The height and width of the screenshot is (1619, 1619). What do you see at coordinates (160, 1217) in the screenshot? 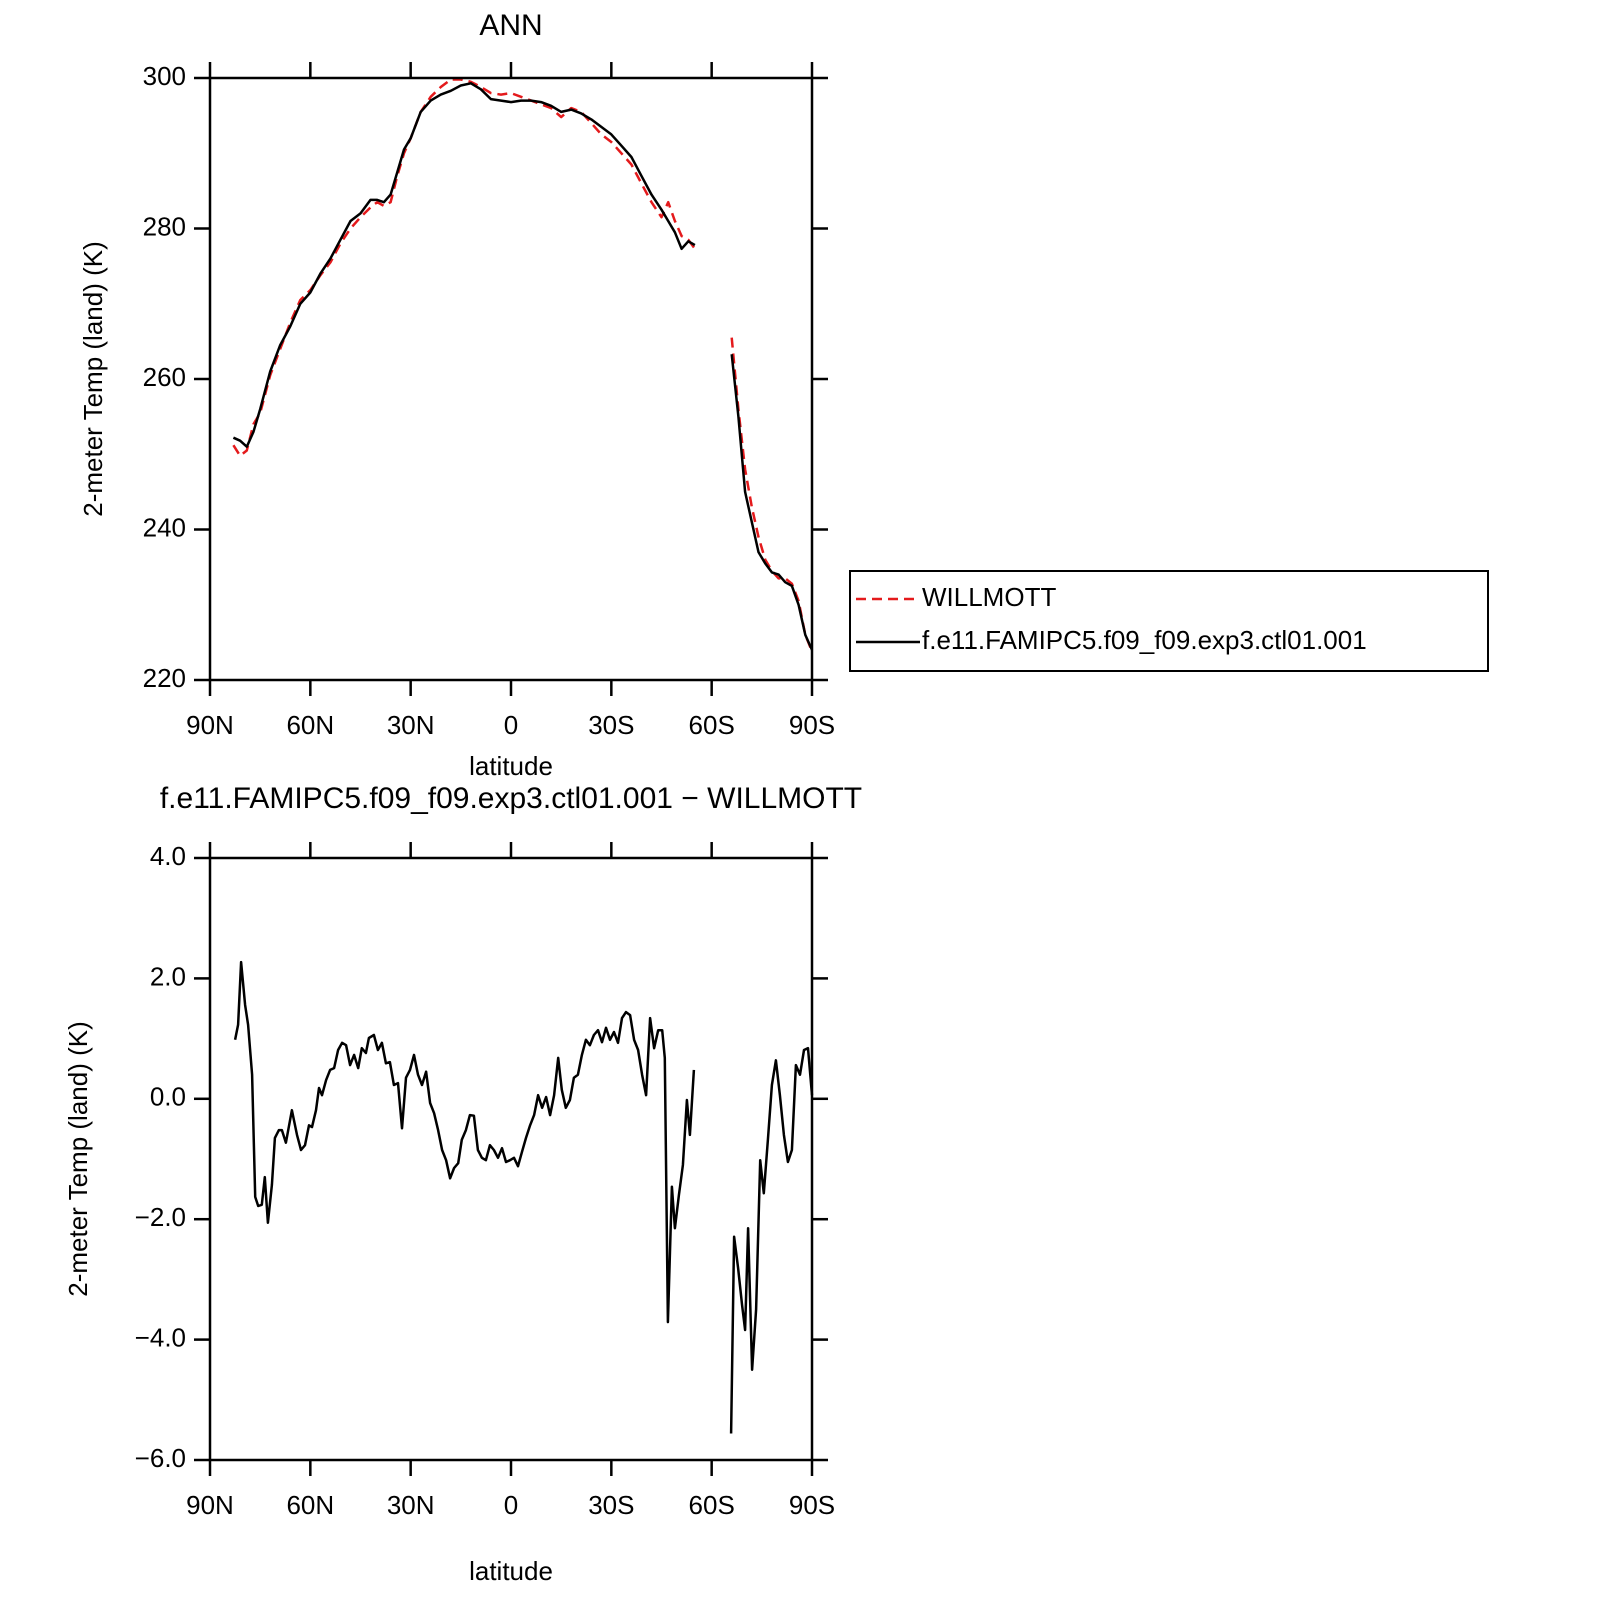
I see `y-tick-label: −2.0` at bounding box center [160, 1217].